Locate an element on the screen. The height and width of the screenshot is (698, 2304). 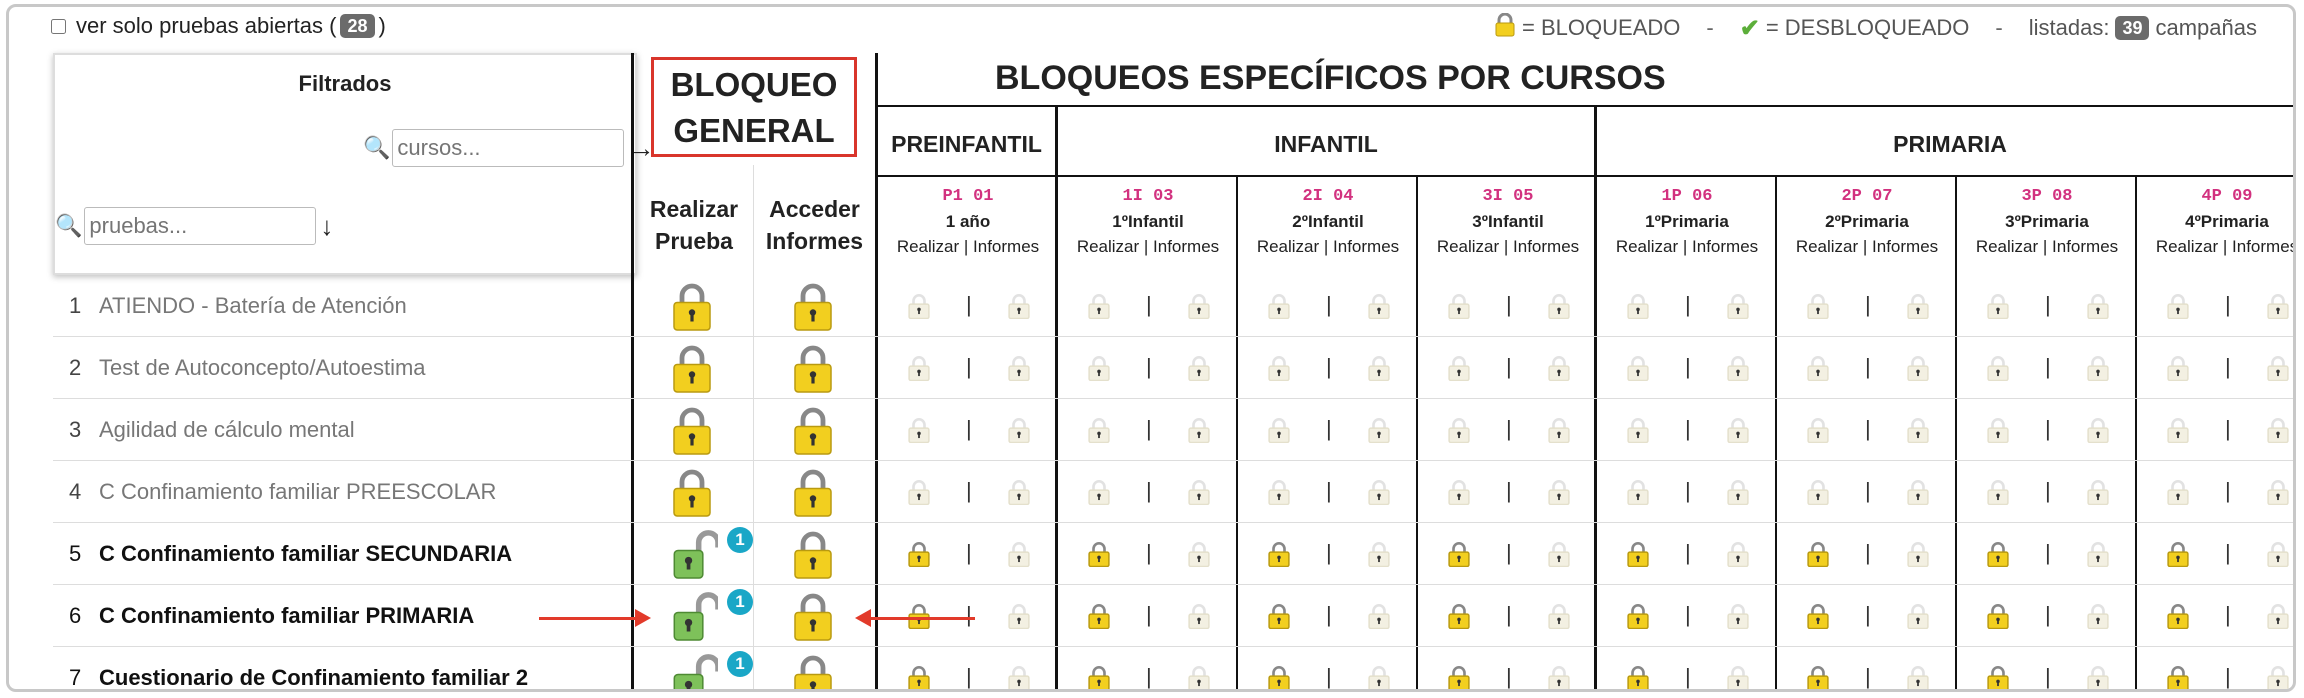
table-row: 2 Test de Autoconcepto/Autoestima is located at coordinates (1173, 368).